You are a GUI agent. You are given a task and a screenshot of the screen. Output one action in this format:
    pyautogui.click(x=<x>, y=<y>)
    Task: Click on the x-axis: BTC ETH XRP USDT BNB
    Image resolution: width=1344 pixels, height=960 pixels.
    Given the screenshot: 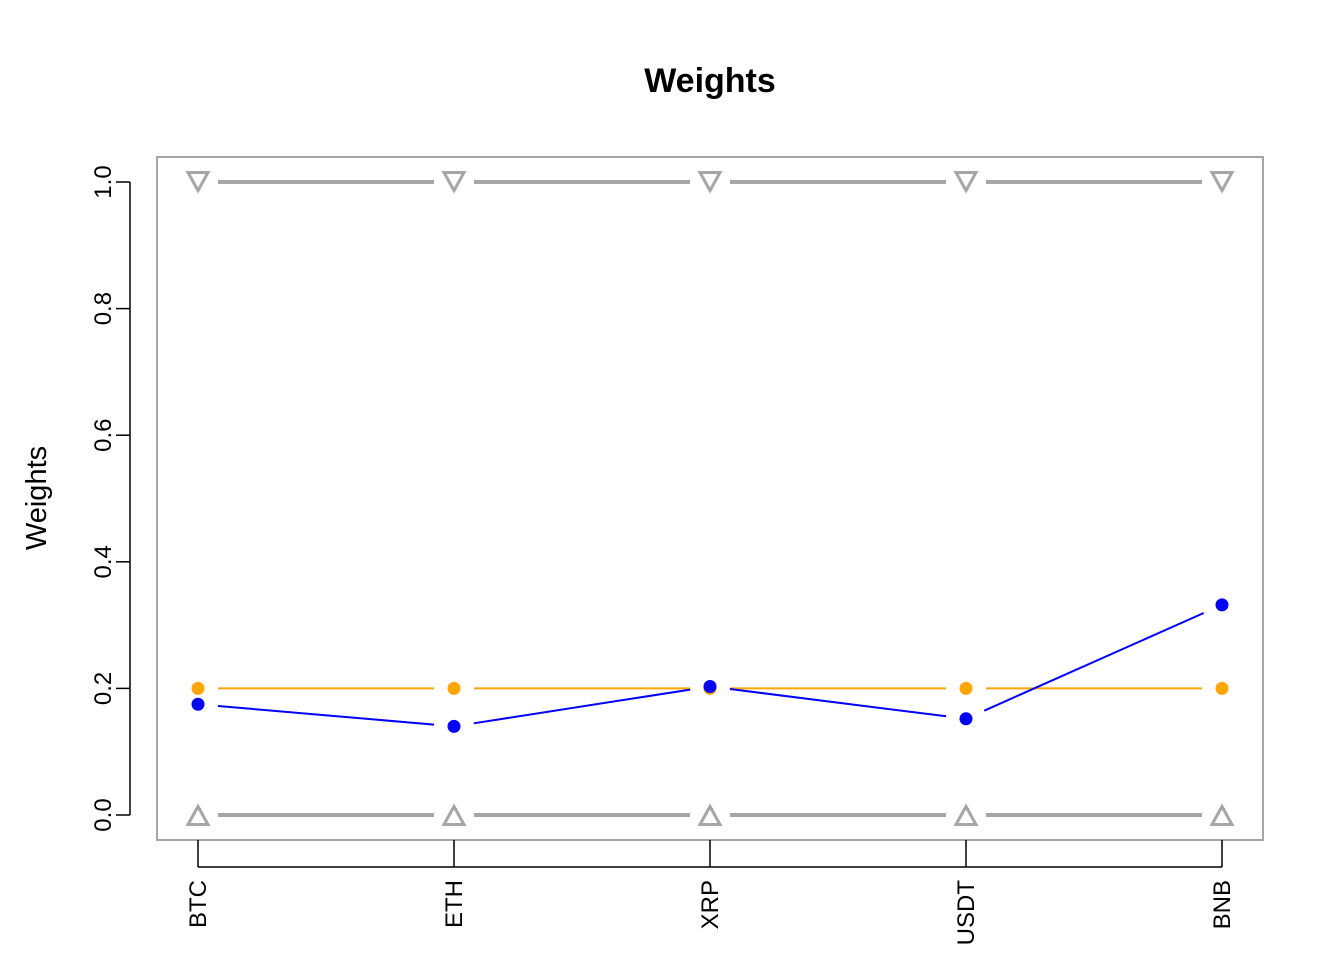 What is the action you would take?
    pyautogui.click(x=710, y=892)
    